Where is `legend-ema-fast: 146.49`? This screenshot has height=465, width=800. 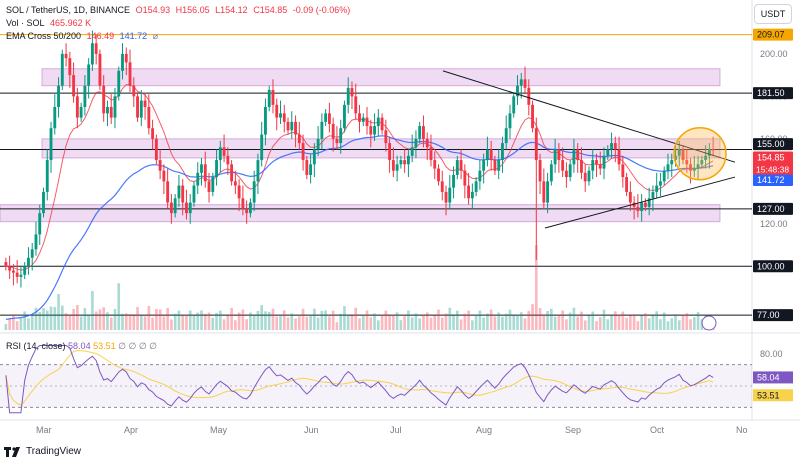 legend-ema-fast: 146.49 is located at coordinates (100, 36).